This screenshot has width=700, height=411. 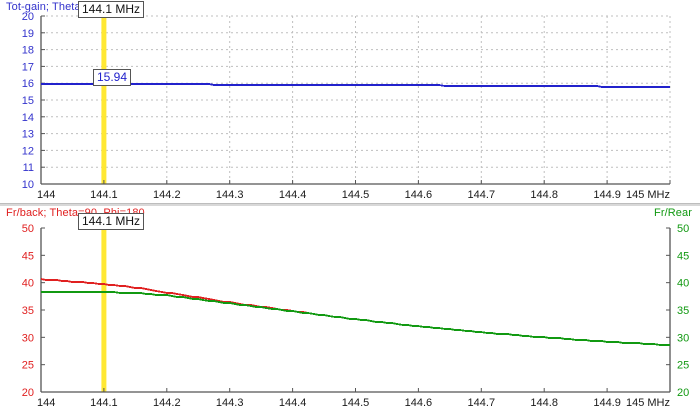 What do you see at coordinates (111, 221) in the screenshot?
I see `marker-frequency-callout-bottom: 144.1 MHz` at bounding box center [111, 221].